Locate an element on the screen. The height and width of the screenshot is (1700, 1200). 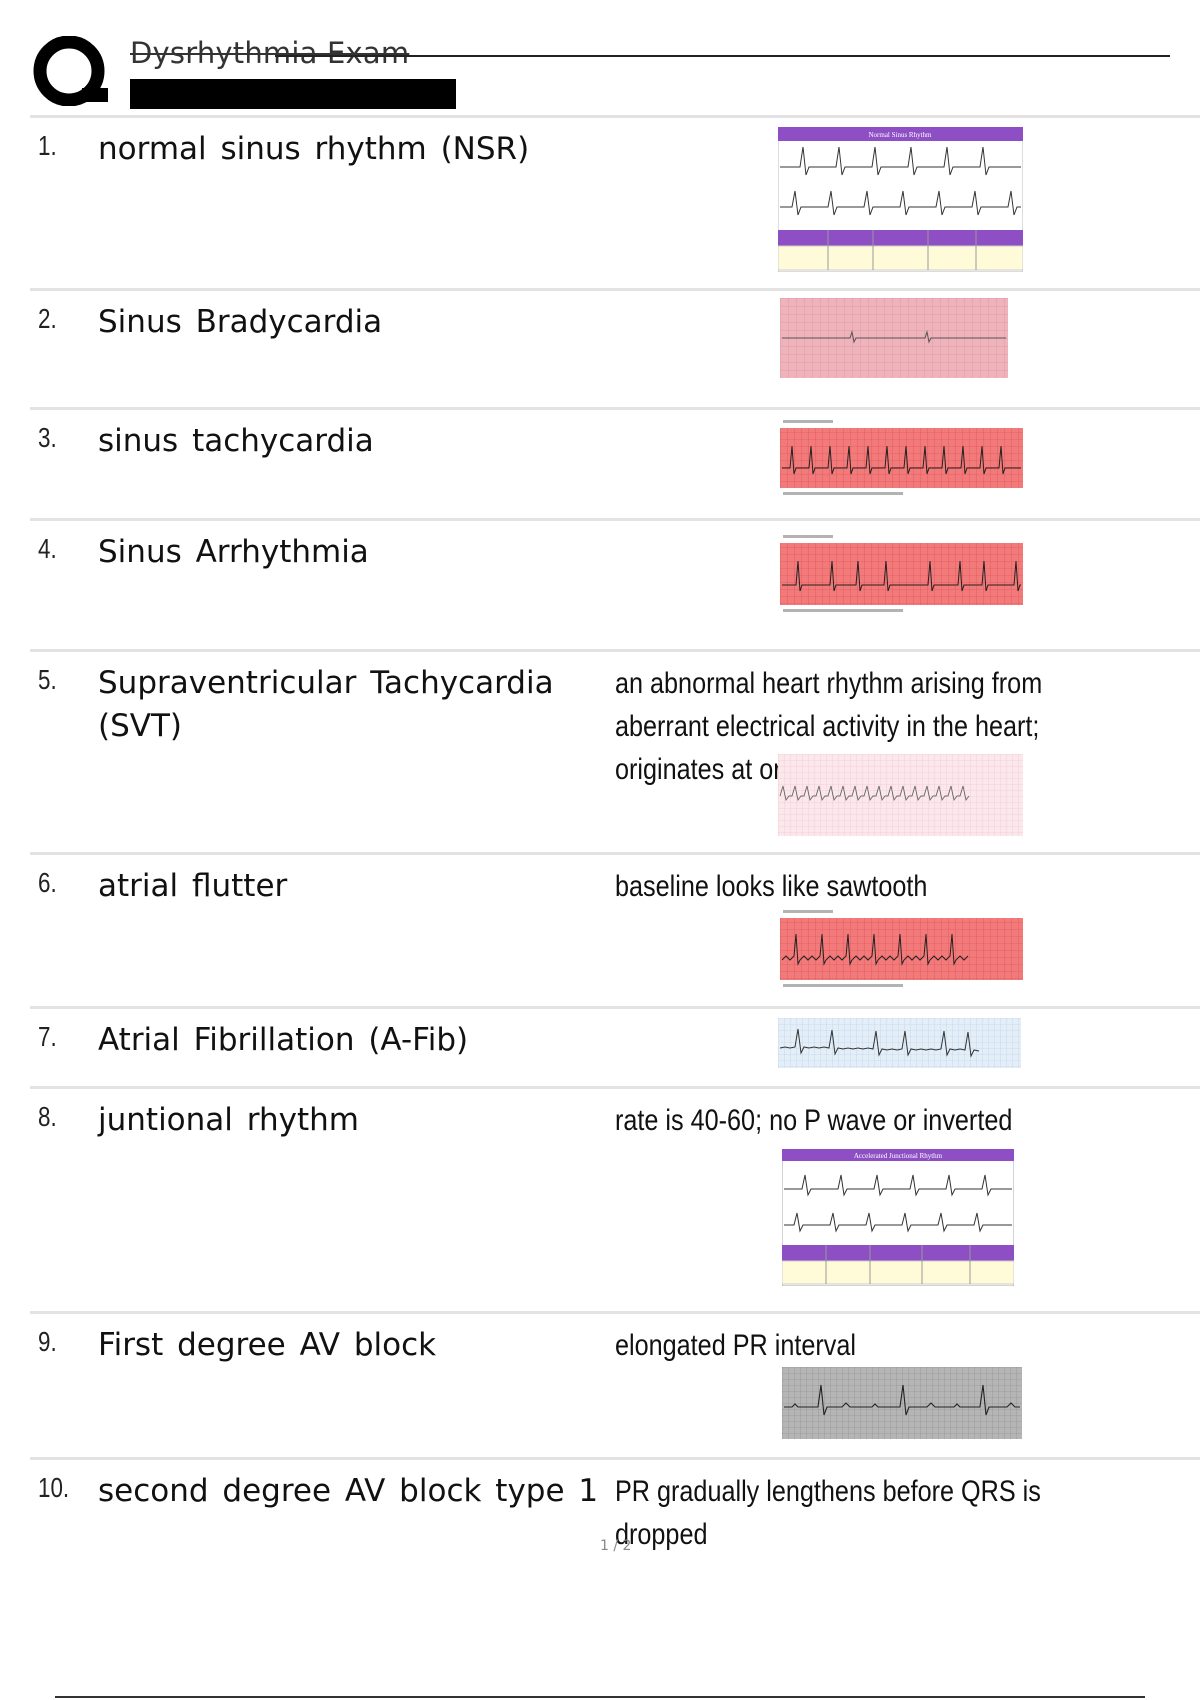
definition: elongated PR interval is located at coordinates (735, 1345).